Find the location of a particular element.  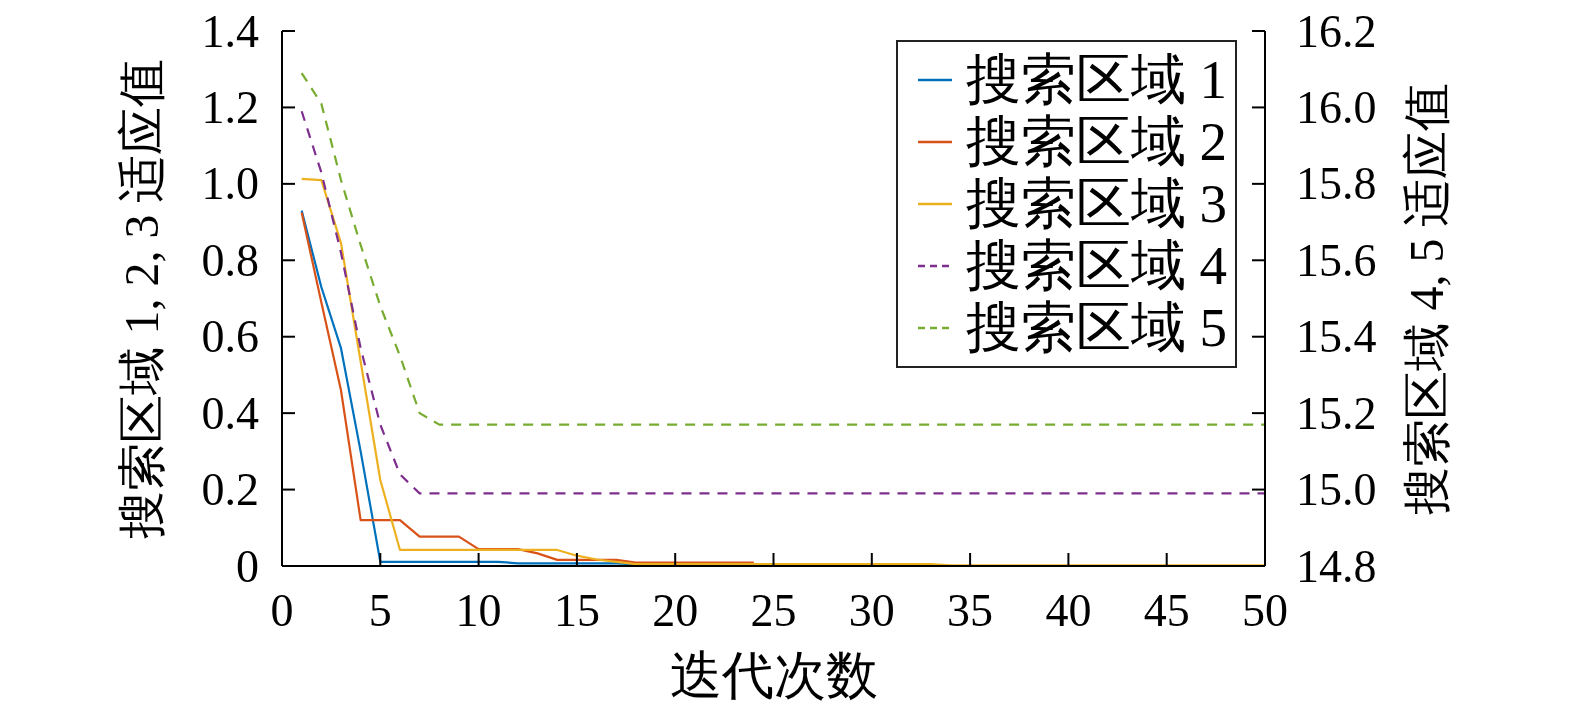

y-tick-label: 1.4 is located at coordinates (230, 31).